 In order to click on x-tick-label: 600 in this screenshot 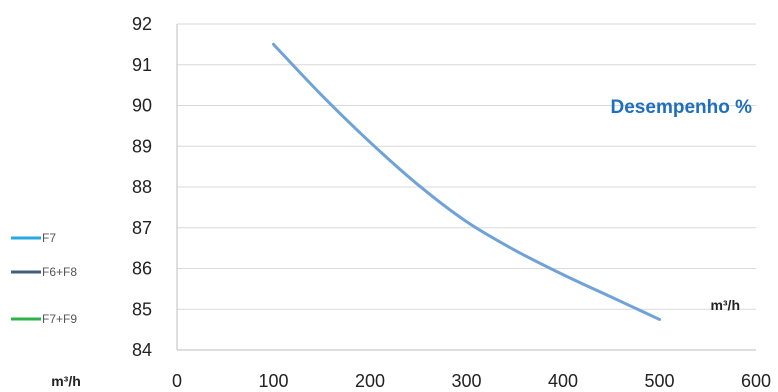, I will do `click(756, 381)`.